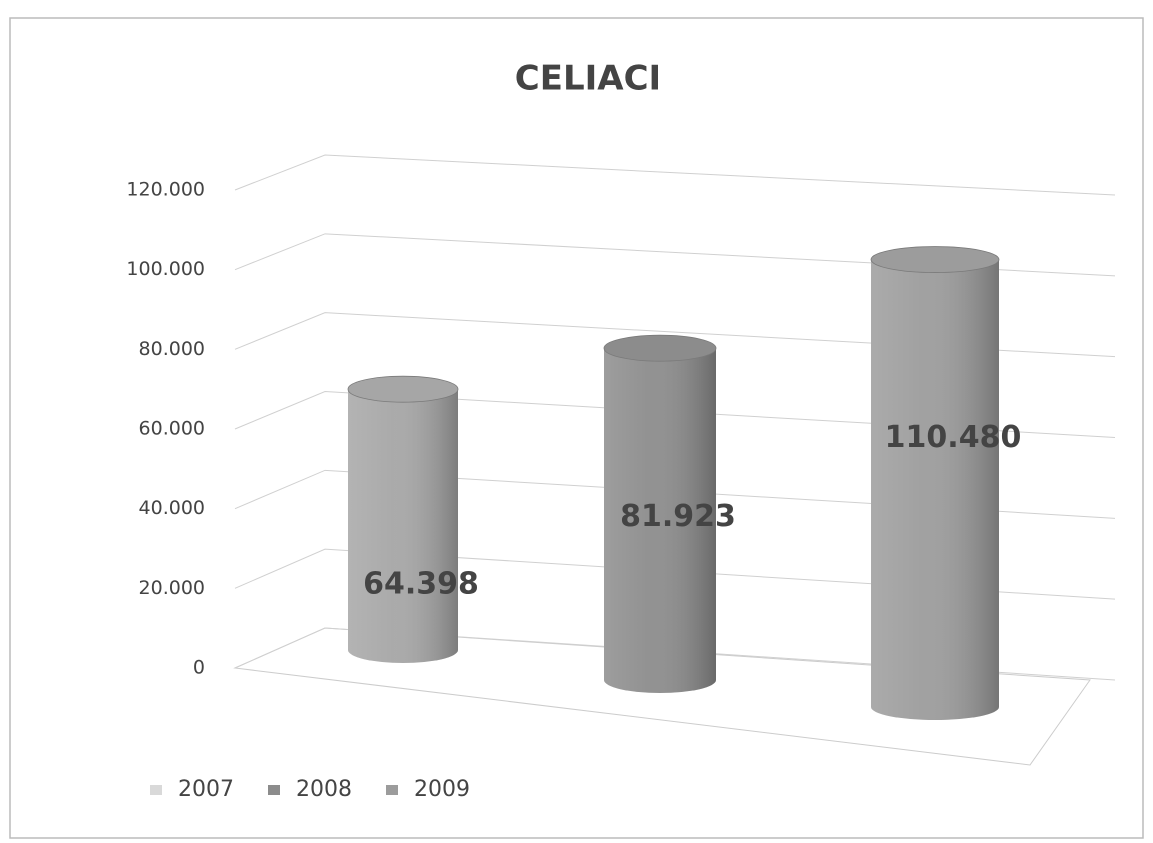 The height and width of the screenshot is (843, 1153). I want to click on y-tick-label: 80.000, so click(172, 349).